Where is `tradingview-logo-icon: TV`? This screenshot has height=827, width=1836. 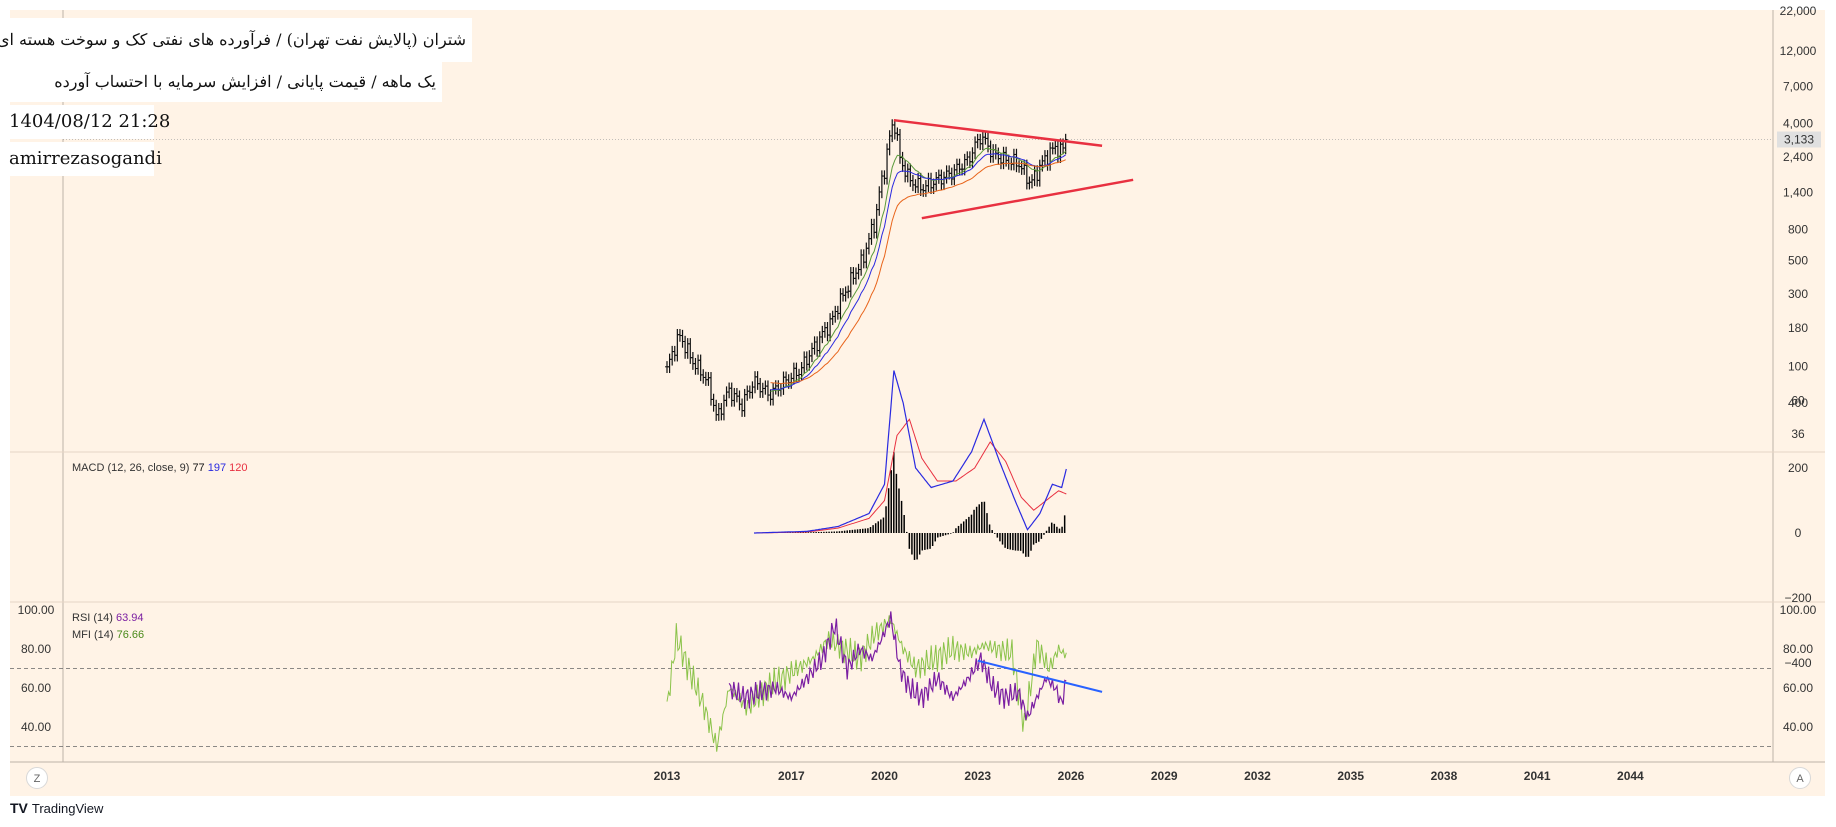
tradingview-logo-icon: TV is located at coordinates (19, 808).